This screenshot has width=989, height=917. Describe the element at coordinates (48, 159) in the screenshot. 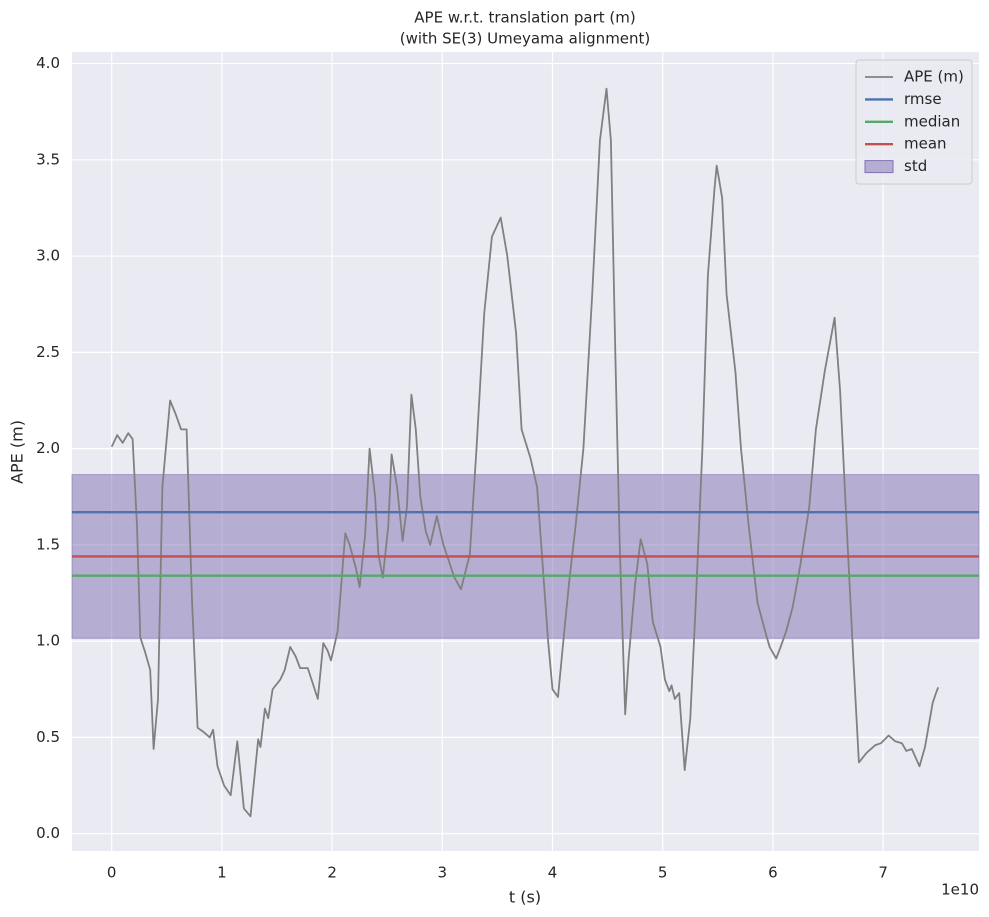

I see `y-tick-label: 3.5` at that location.